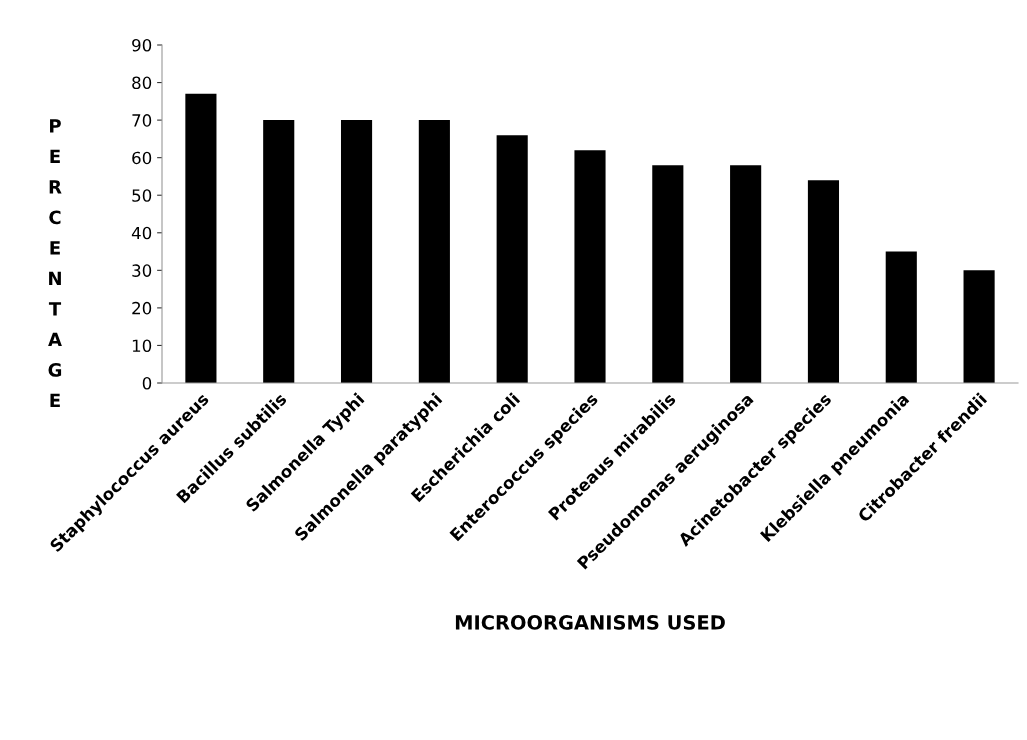 This screenshot has height=740, width=1027. I want to click on y-tick-label: 40, so click(141, 233).